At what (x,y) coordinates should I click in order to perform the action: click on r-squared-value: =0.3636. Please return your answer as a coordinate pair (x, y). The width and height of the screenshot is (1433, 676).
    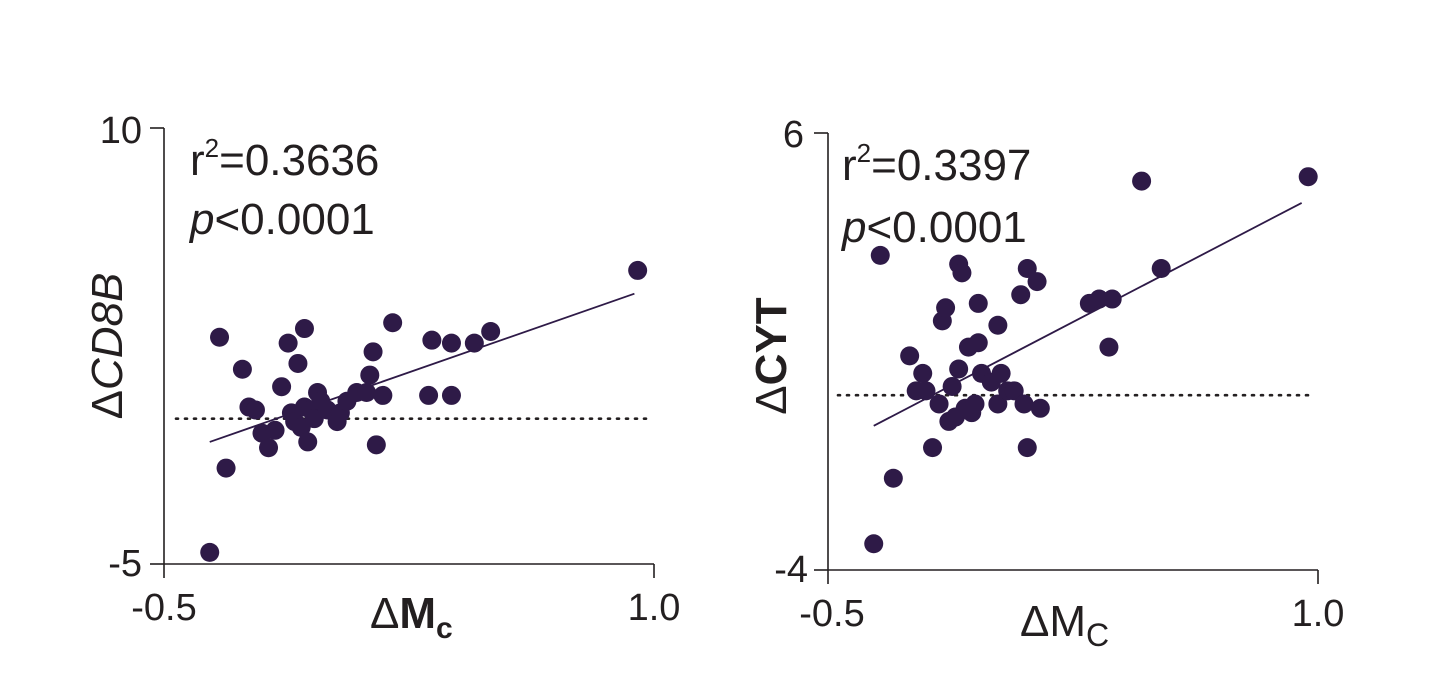
    Looking at the image, I should click on (299, 160).